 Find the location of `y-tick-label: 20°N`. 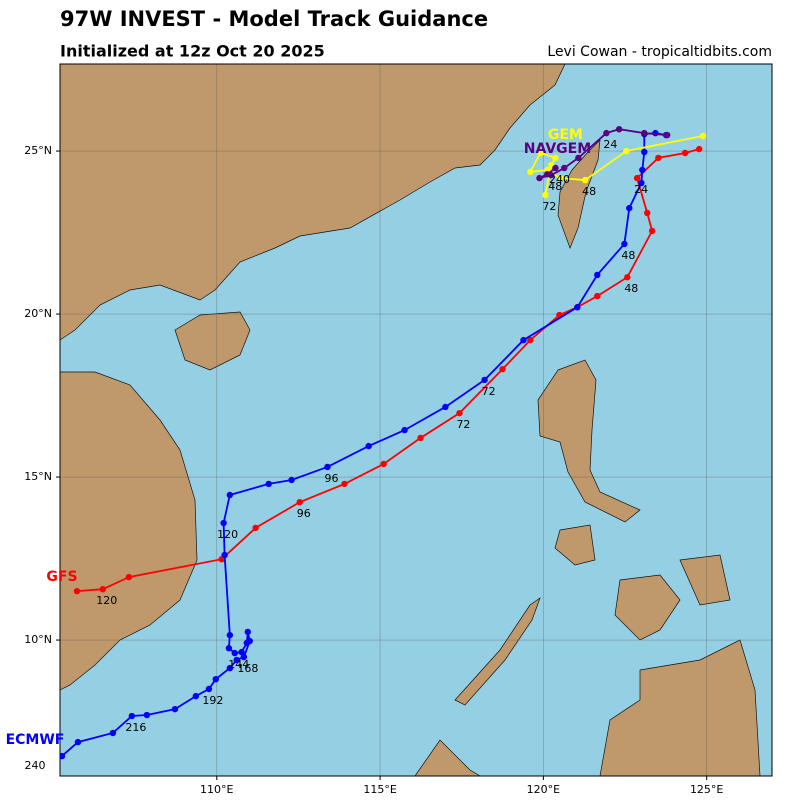

y-tick-label: 20°N is located at coordinates (38, 313).